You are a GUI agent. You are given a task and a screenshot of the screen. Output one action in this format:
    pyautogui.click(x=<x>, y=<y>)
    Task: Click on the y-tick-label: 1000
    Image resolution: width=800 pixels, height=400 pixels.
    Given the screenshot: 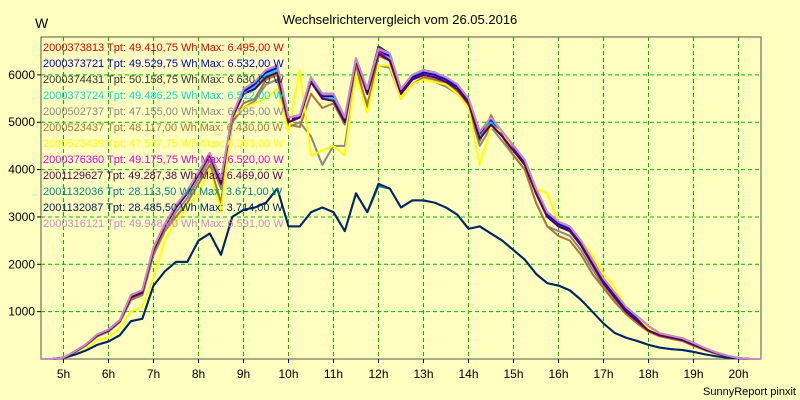 What is the action you would take?
    pyautogui.click(x=21, y=312)
    